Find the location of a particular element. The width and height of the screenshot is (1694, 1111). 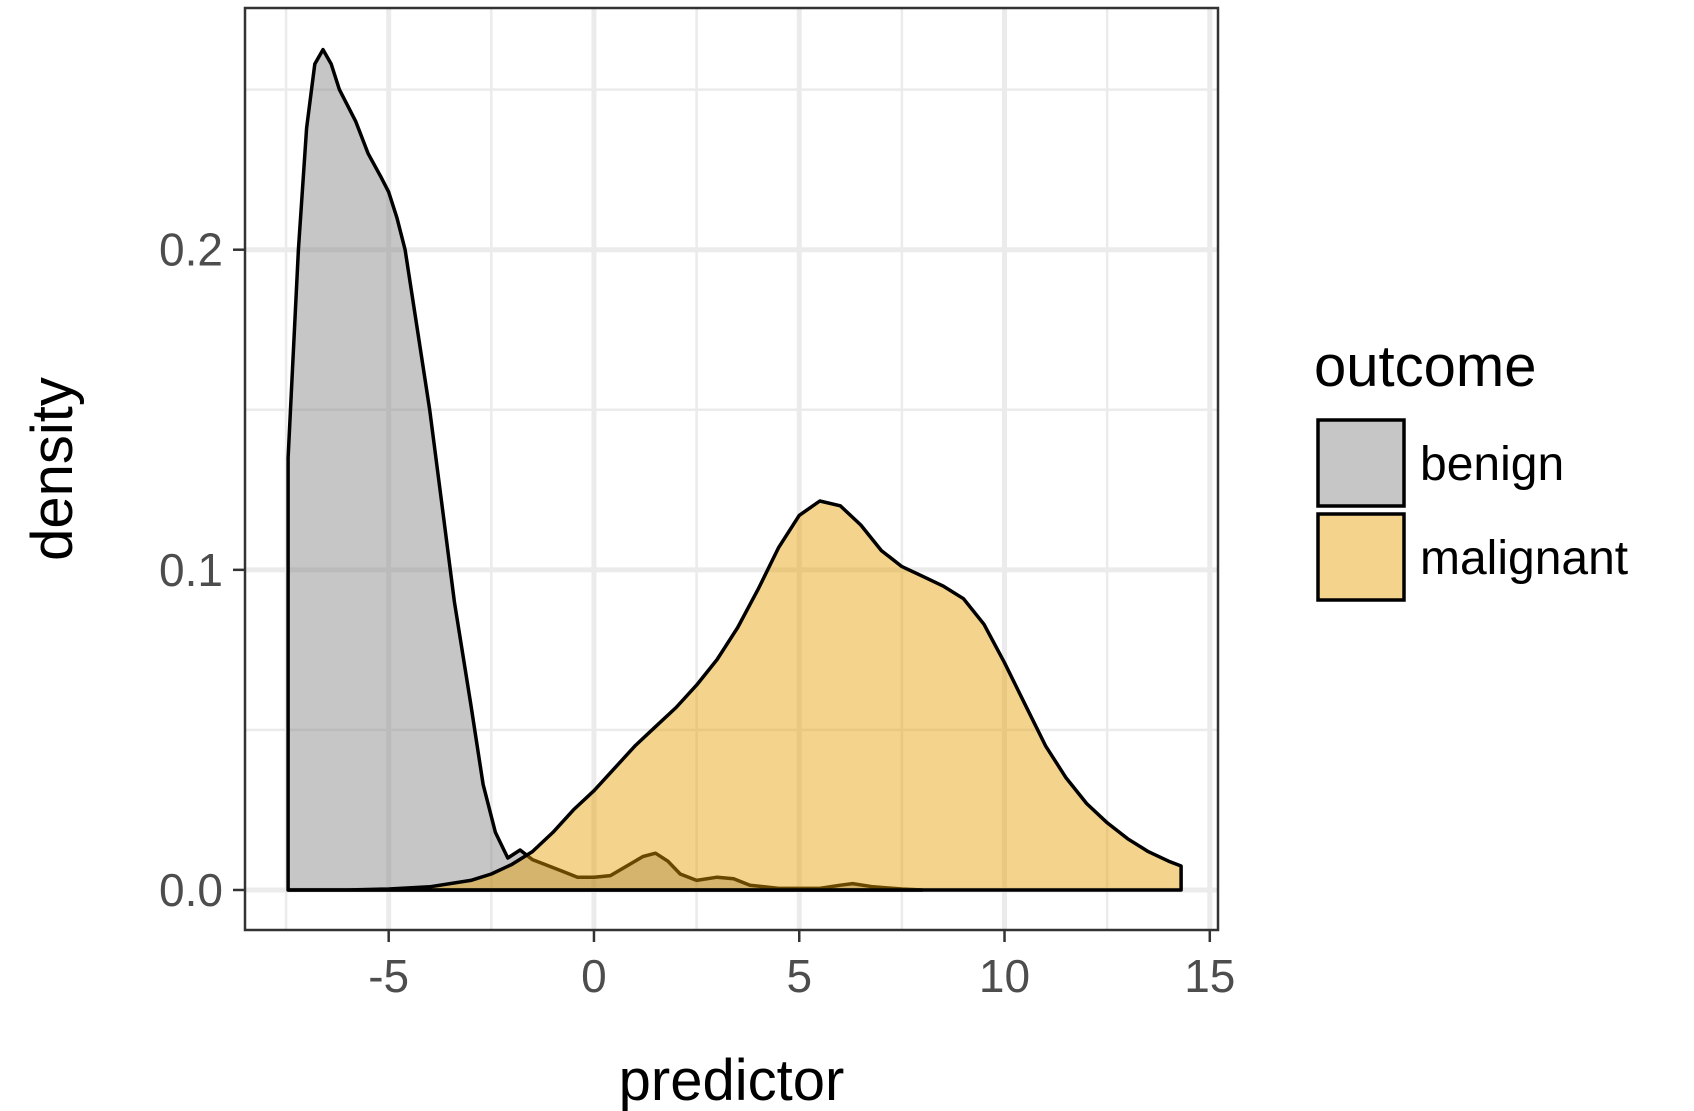

legend-items: benign malignant is located at coordinates (1472, 510).